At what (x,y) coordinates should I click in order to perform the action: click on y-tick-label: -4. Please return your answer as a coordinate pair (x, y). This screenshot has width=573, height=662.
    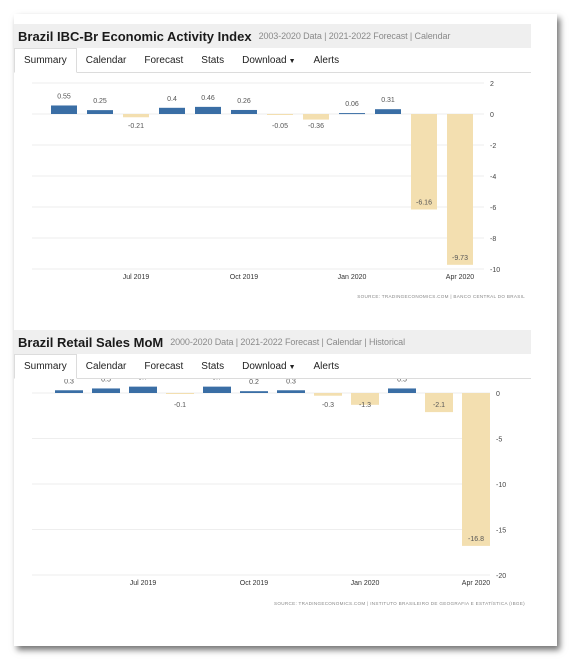
    Looking at the image, I should click on (493, 177).